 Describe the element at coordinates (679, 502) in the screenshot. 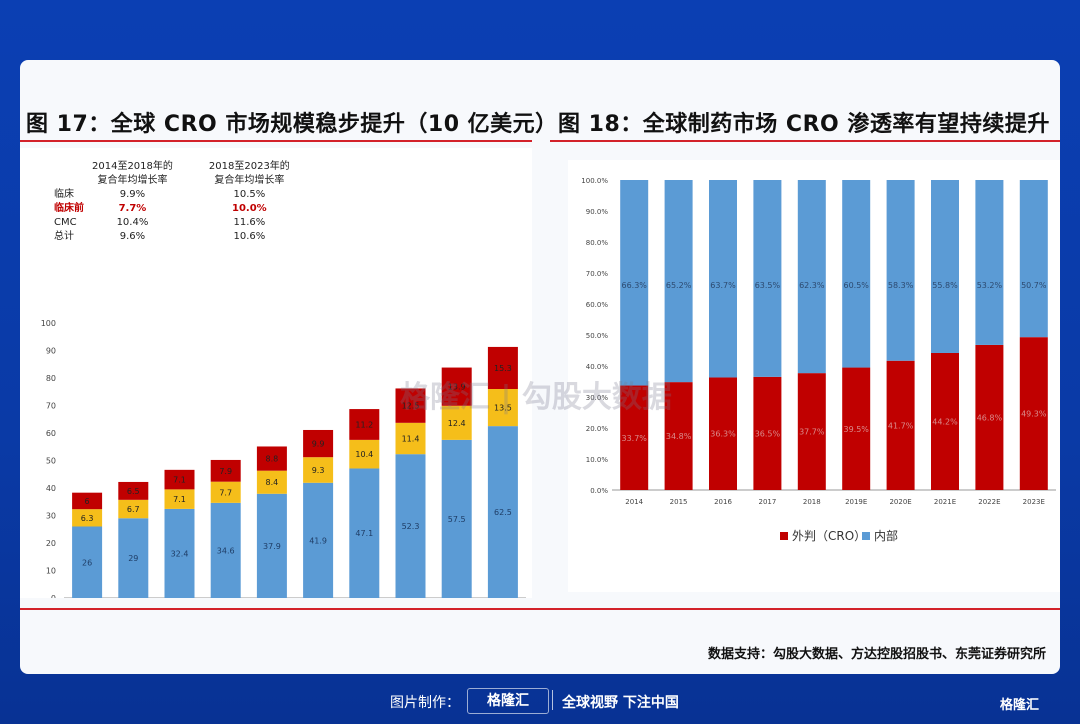

I see `x-tick-label: 2015` at that location.